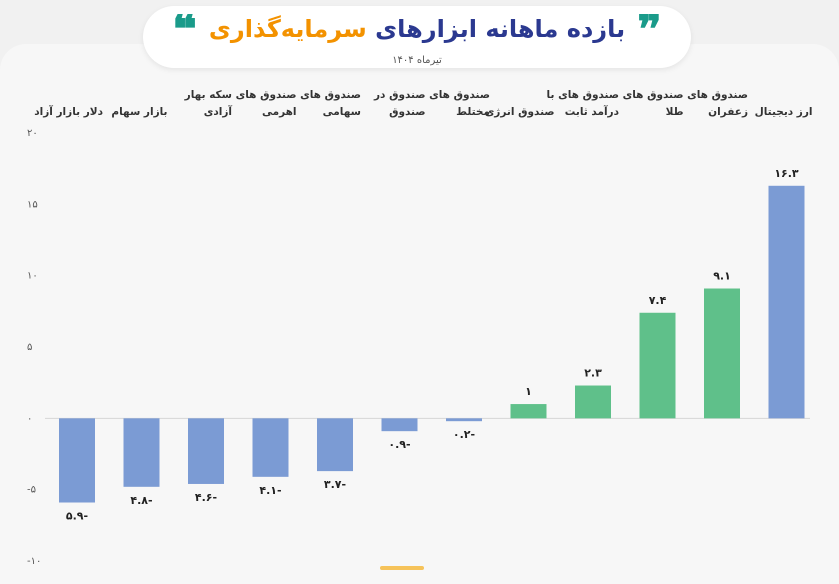 The image size is (839, 584). Describe the element at coordinates (139, 112) in the screenshot. I see `category-label: بازار سهام` at that location.